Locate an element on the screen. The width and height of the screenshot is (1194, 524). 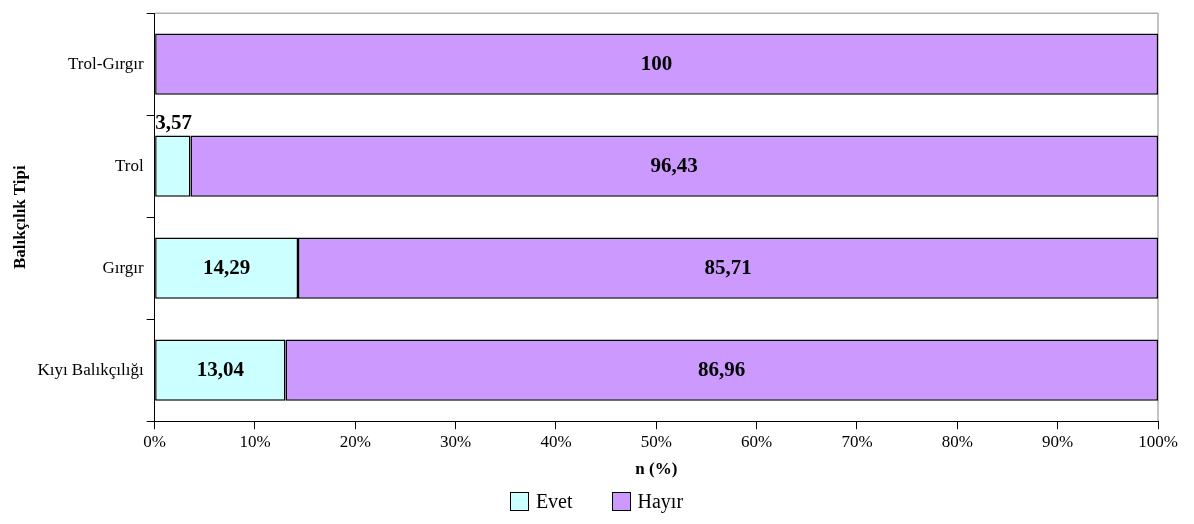
x-tick-label: 30% is located at coordinates (456, 441).